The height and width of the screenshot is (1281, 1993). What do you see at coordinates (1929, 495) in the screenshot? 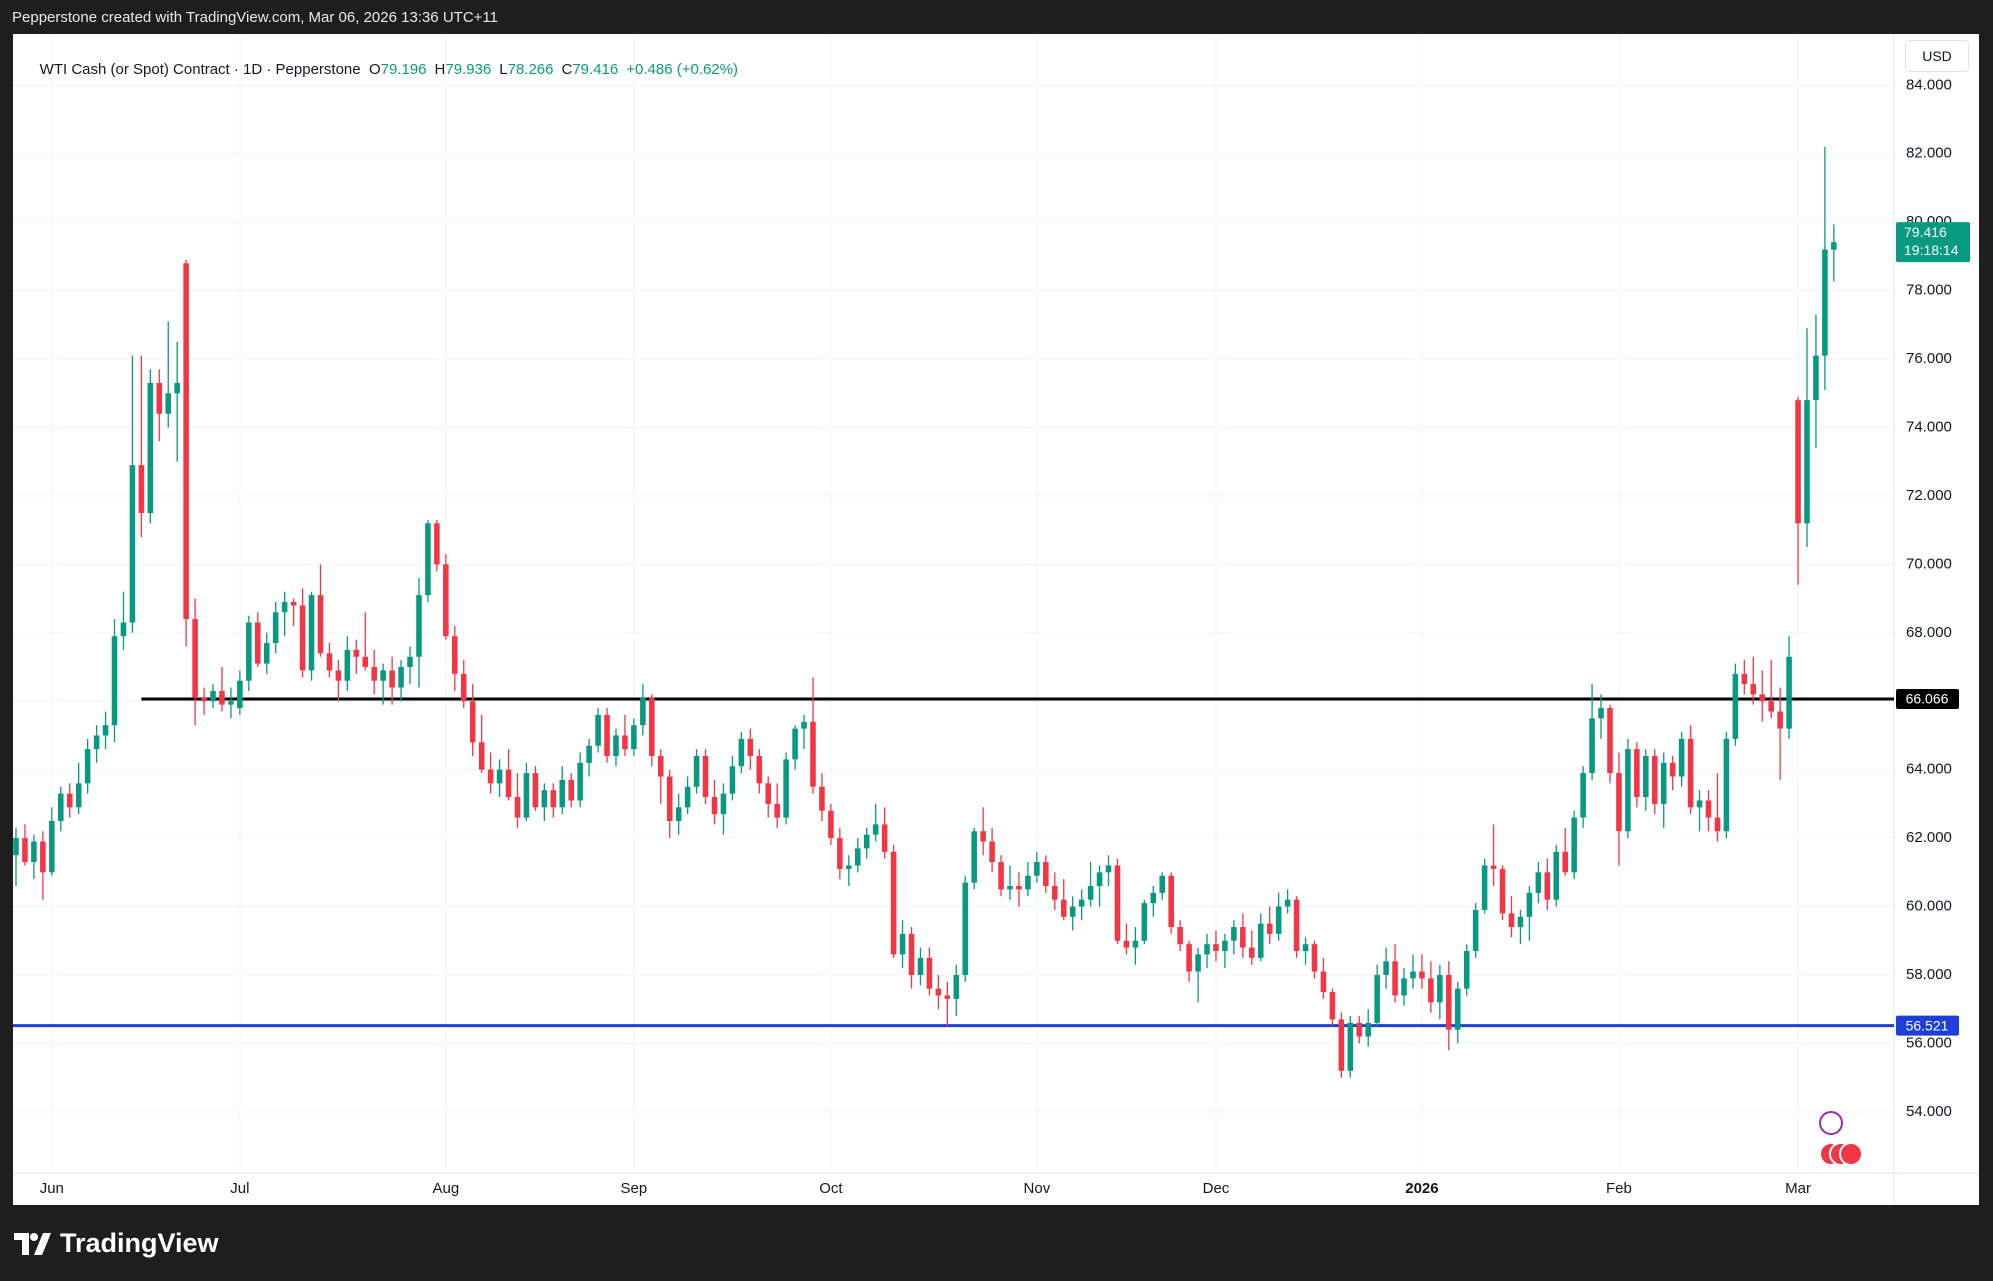
I see `y-tick-label: 72.000` at bounding box center [1929, 495].